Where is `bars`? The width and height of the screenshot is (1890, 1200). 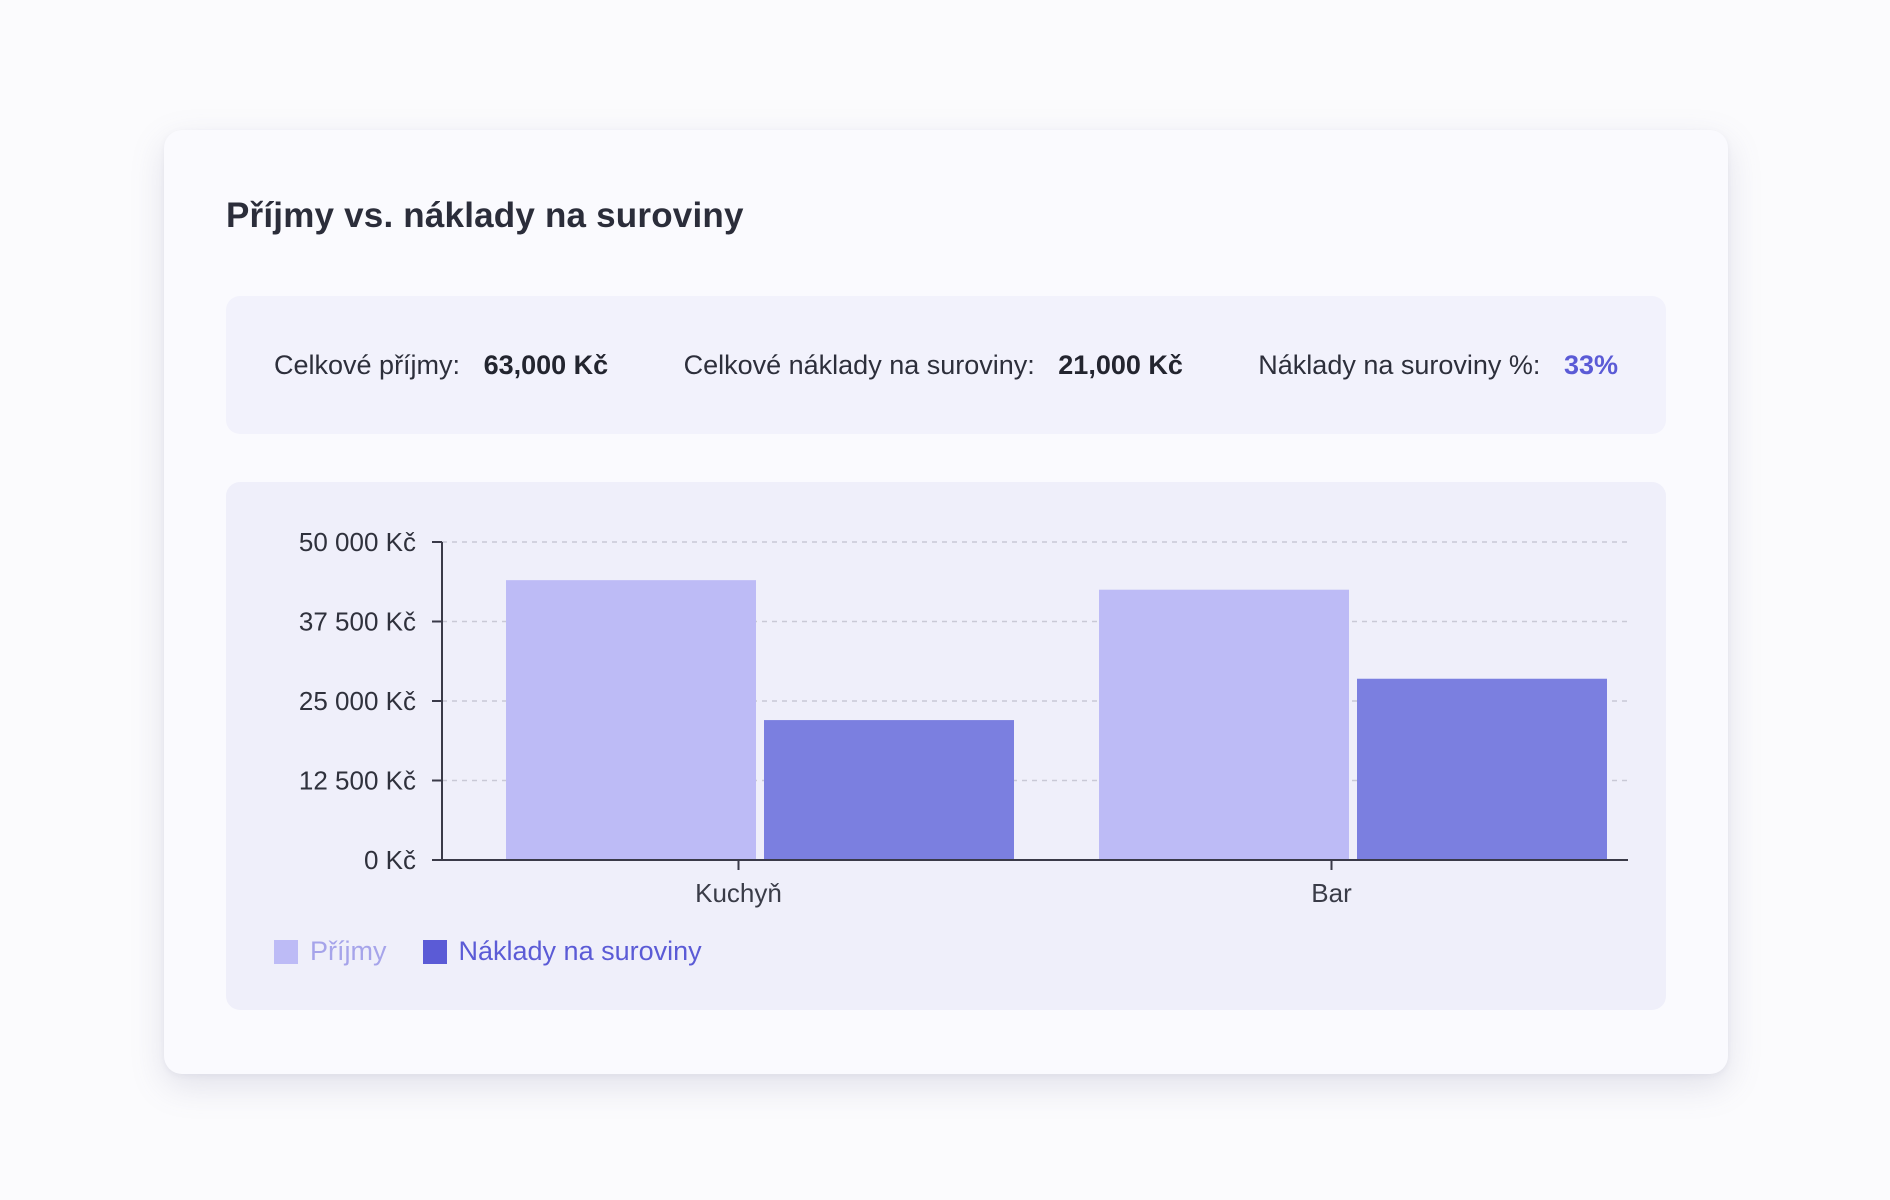 bars is located at coordinates (1056, 720).